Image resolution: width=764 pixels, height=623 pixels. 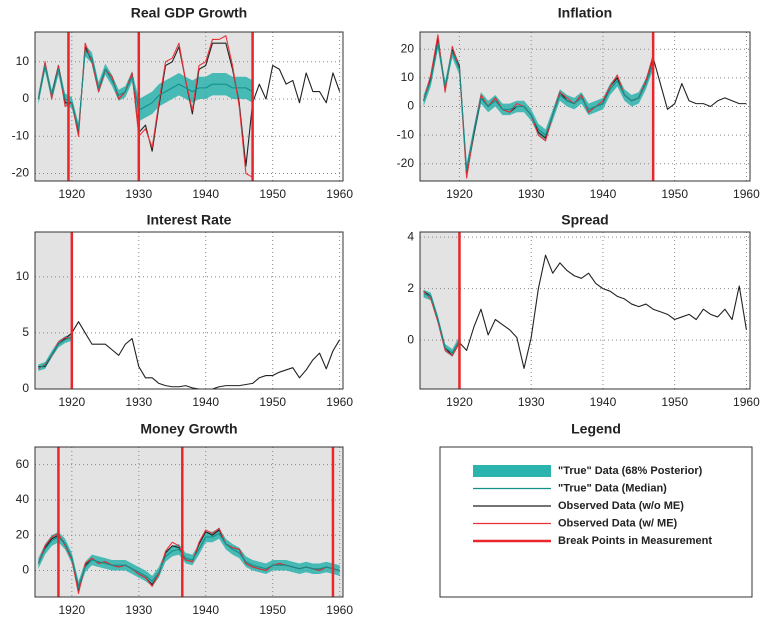 I want to click on legend-label: Break Points in Measurement, so click(x=635, y=541).